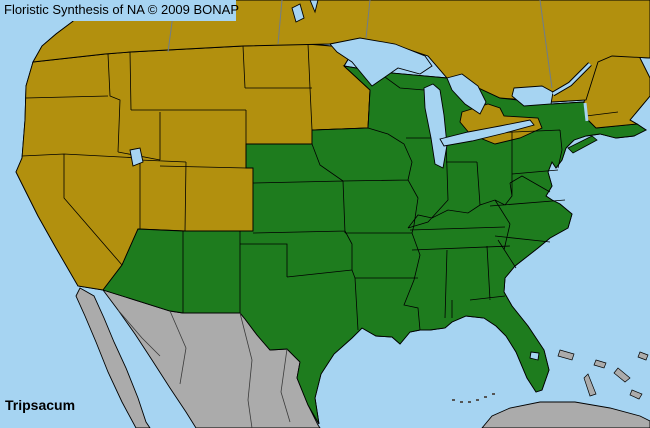  I want to click on florida-keys, so click(473, 398).